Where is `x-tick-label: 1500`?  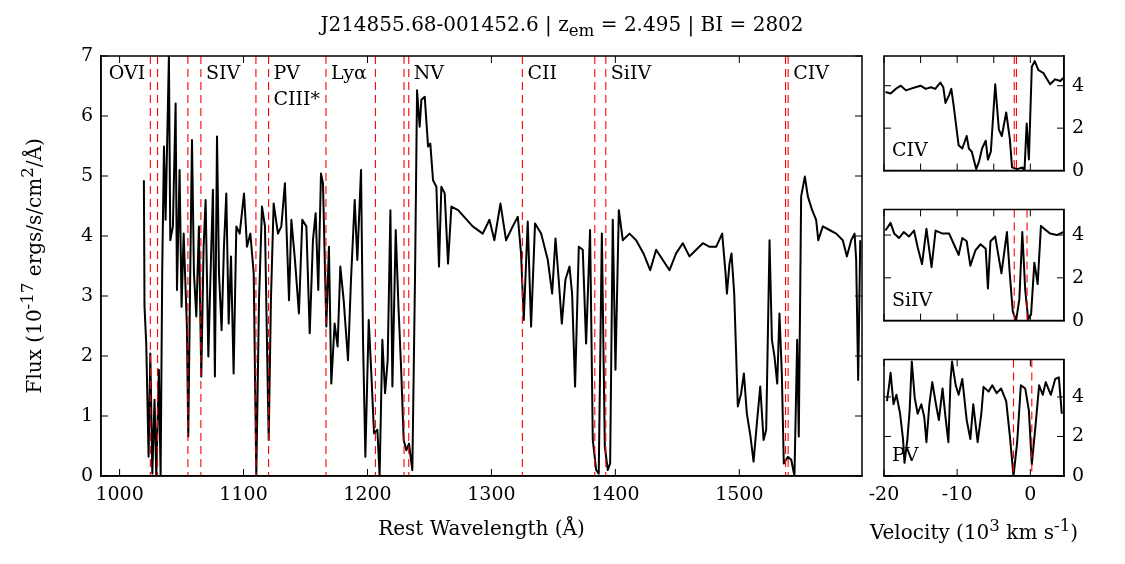
x-tick-label: 1500 is located at coordinates (739, 493).